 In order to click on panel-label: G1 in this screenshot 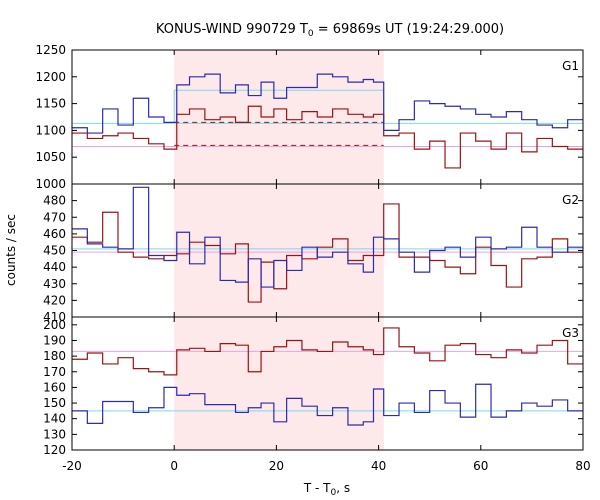, I will do `click(570, 66)`.